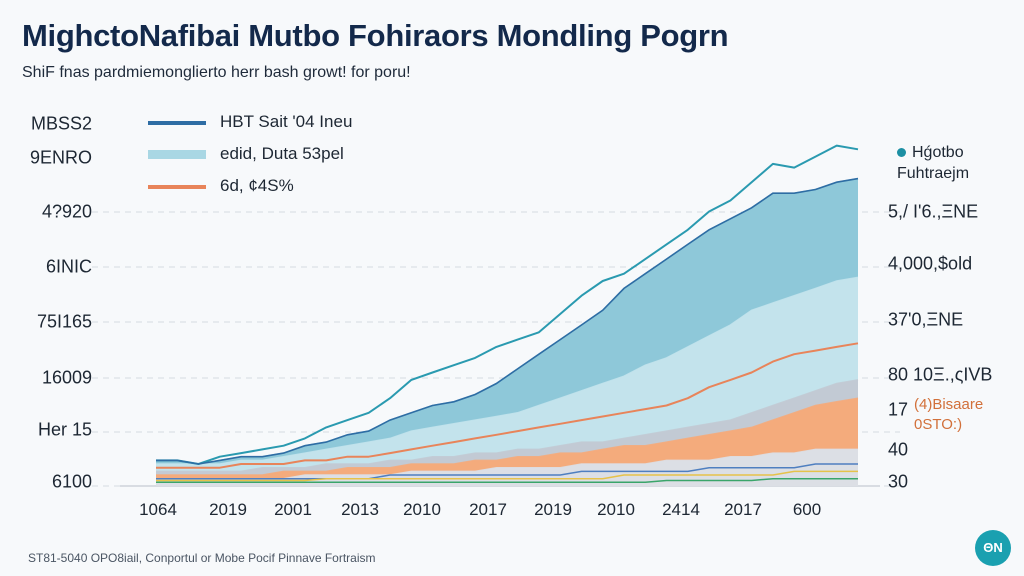 Image resolution: width=1024 pixels, height=576 pixels. What do you see at coordinates (61, 123) in the screenshot?
I see `y-axis-label: MBSS2` at bounding box center [61, 123].